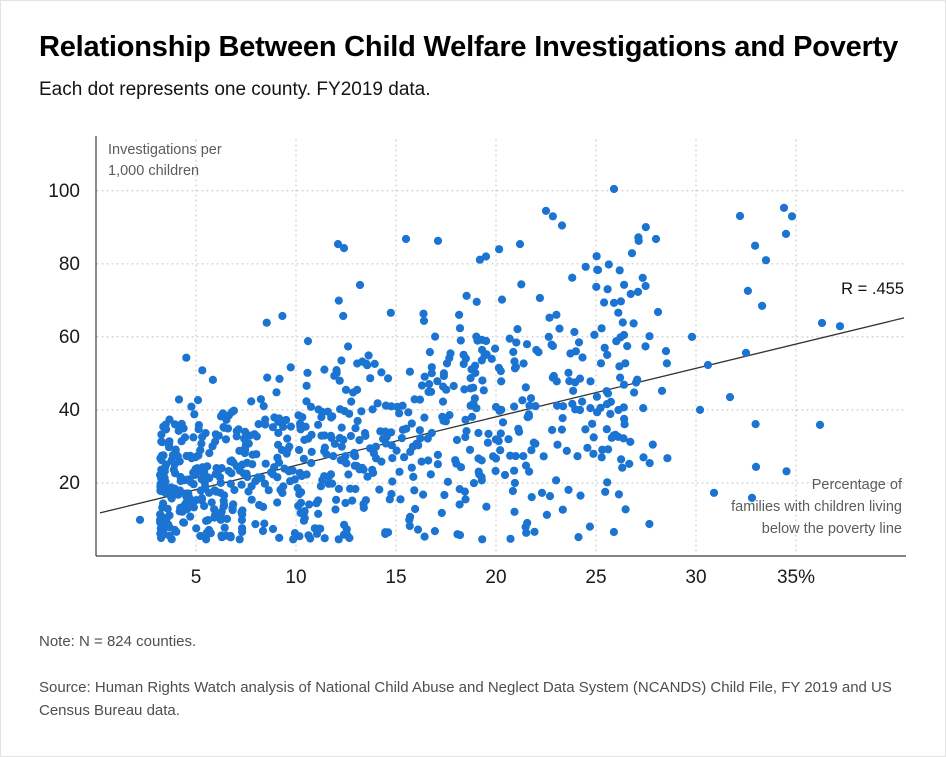  What do you see at coordinates (295, 577) in the screenshot?
I see `x-tick-label: 10` at bounding box center [295, 577].